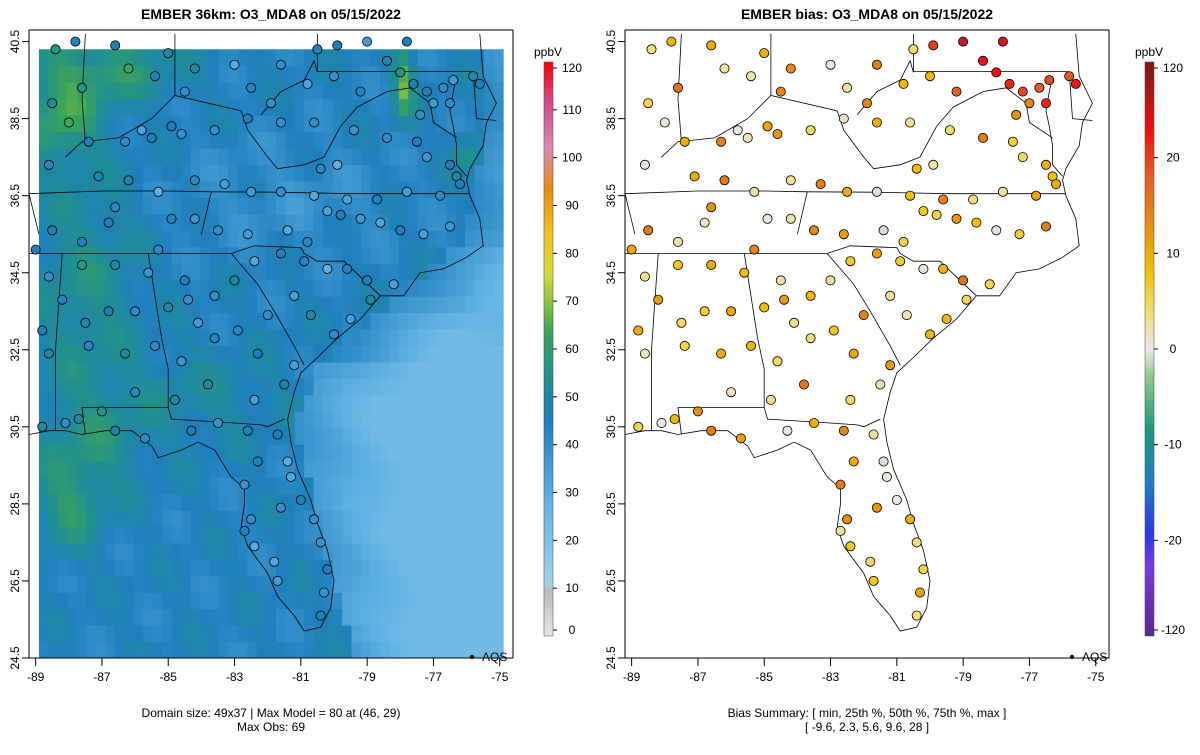 The height and width of the screenshot is (755, 1200). Describe the element at coordinates (15, 196) in the screenshot. I see `y-tick-label: 36.5` at that location.